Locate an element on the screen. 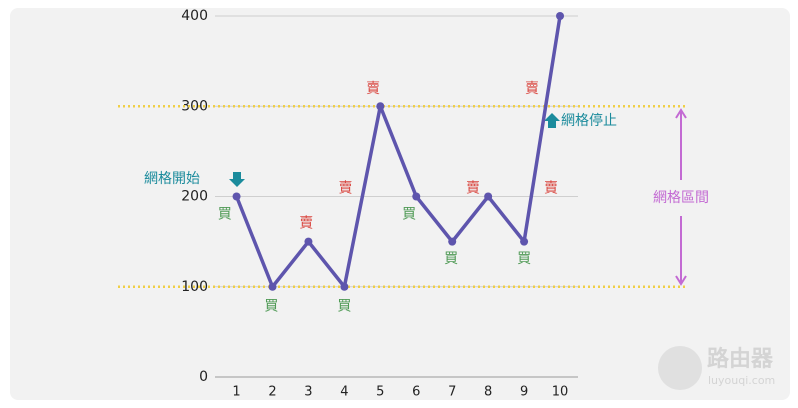 This screenshot has height=408, width=798. watermark-url: luyouqi.com is located at coordinates (741, 380).